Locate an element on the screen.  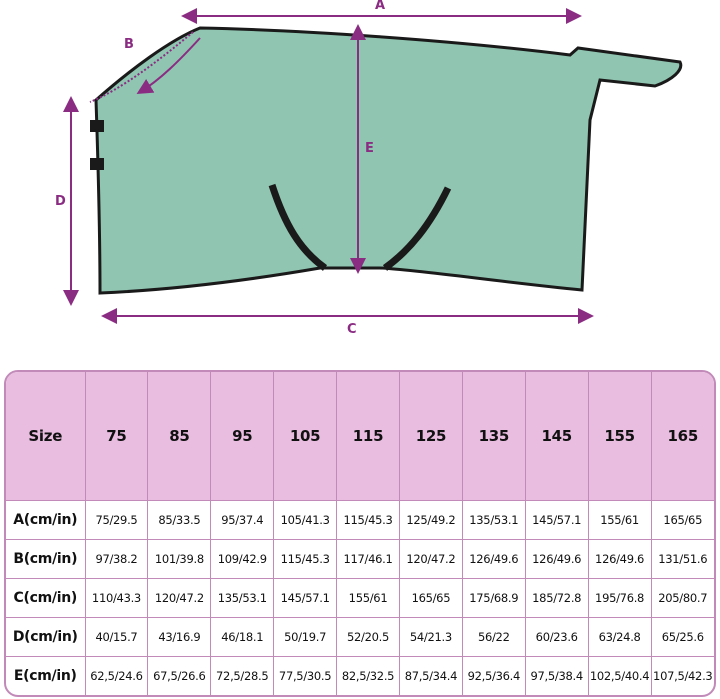
header-cell: 85 is located at coordinates (179, 436).